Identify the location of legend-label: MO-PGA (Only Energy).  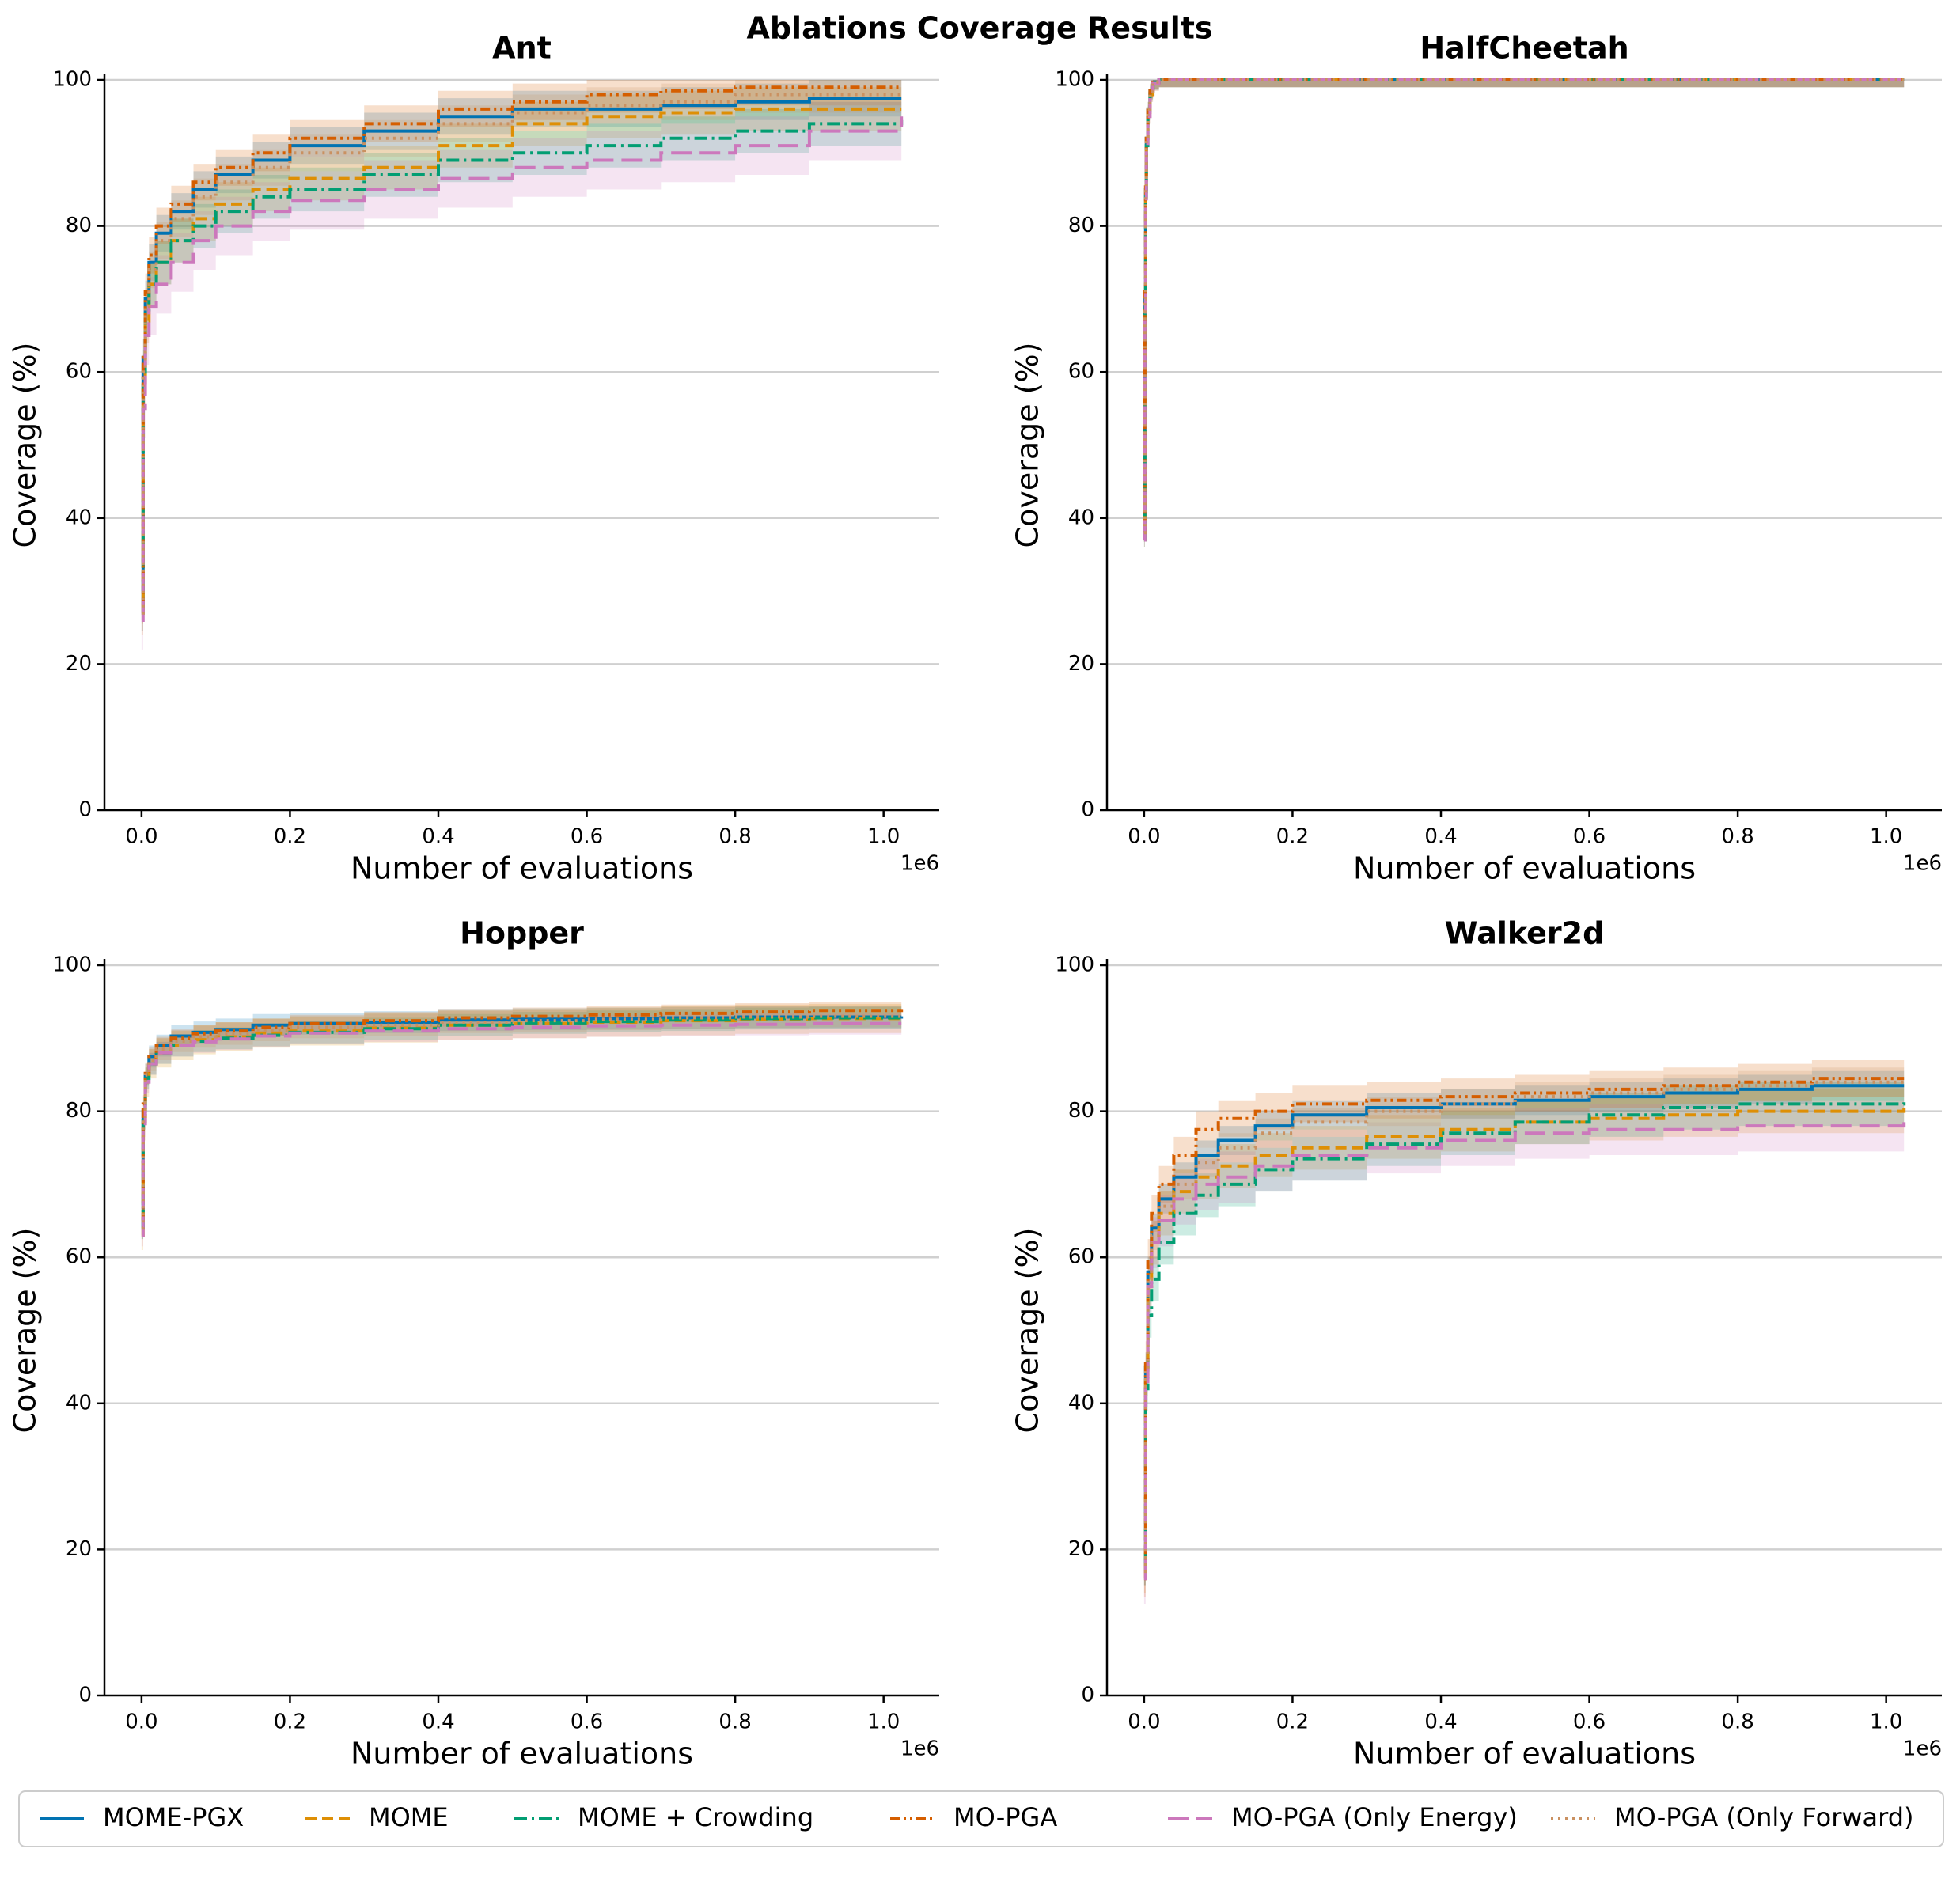
(1374, 1817).